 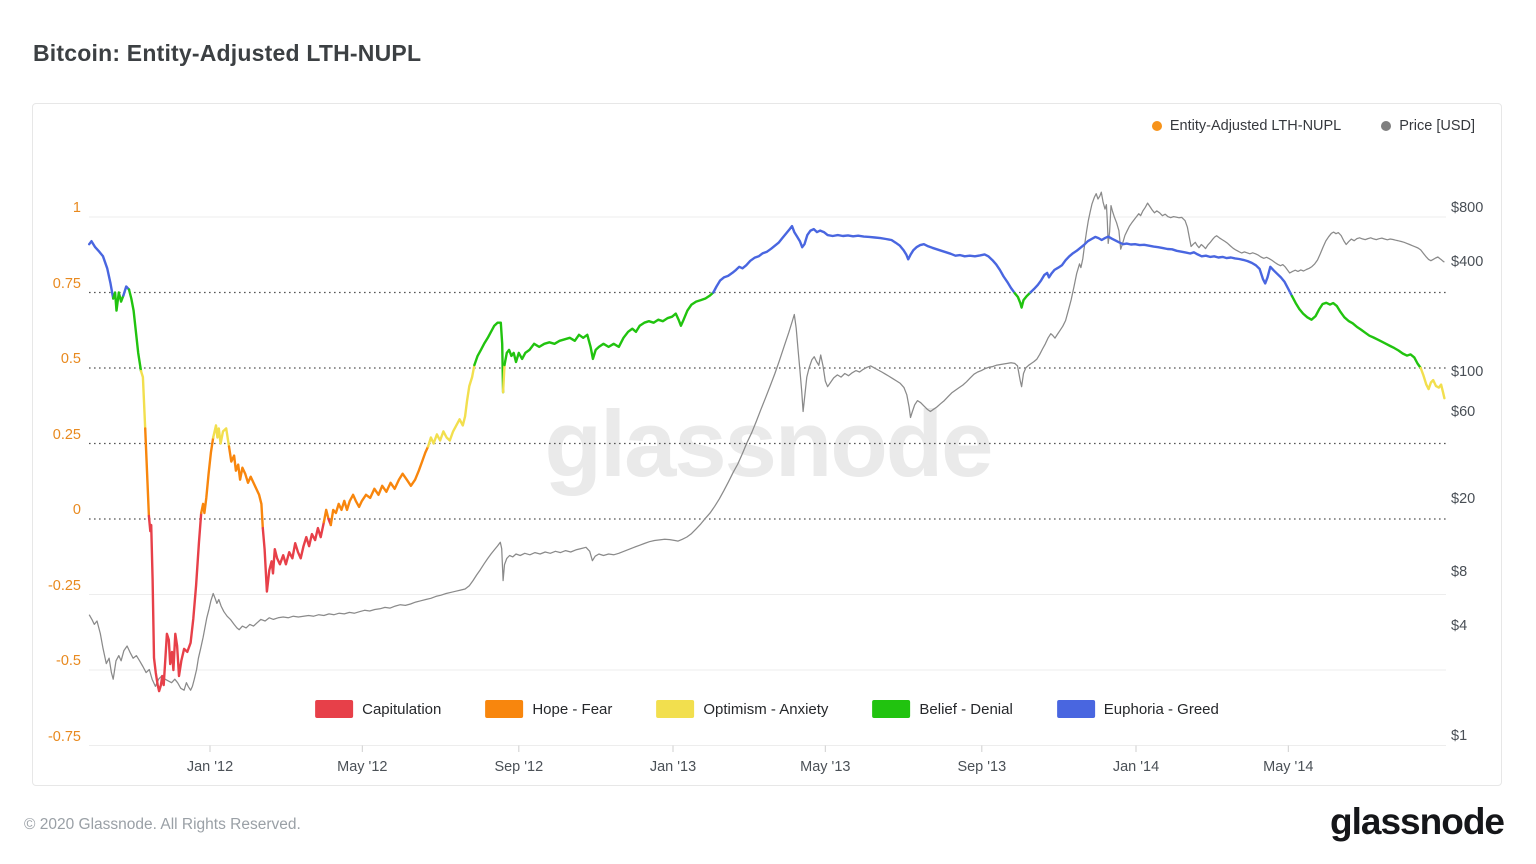 What do you see at coordinates (362, 767) in the screenshot?
I see `x-axis-tick-label: May '12` at bounding box center [362, 767].